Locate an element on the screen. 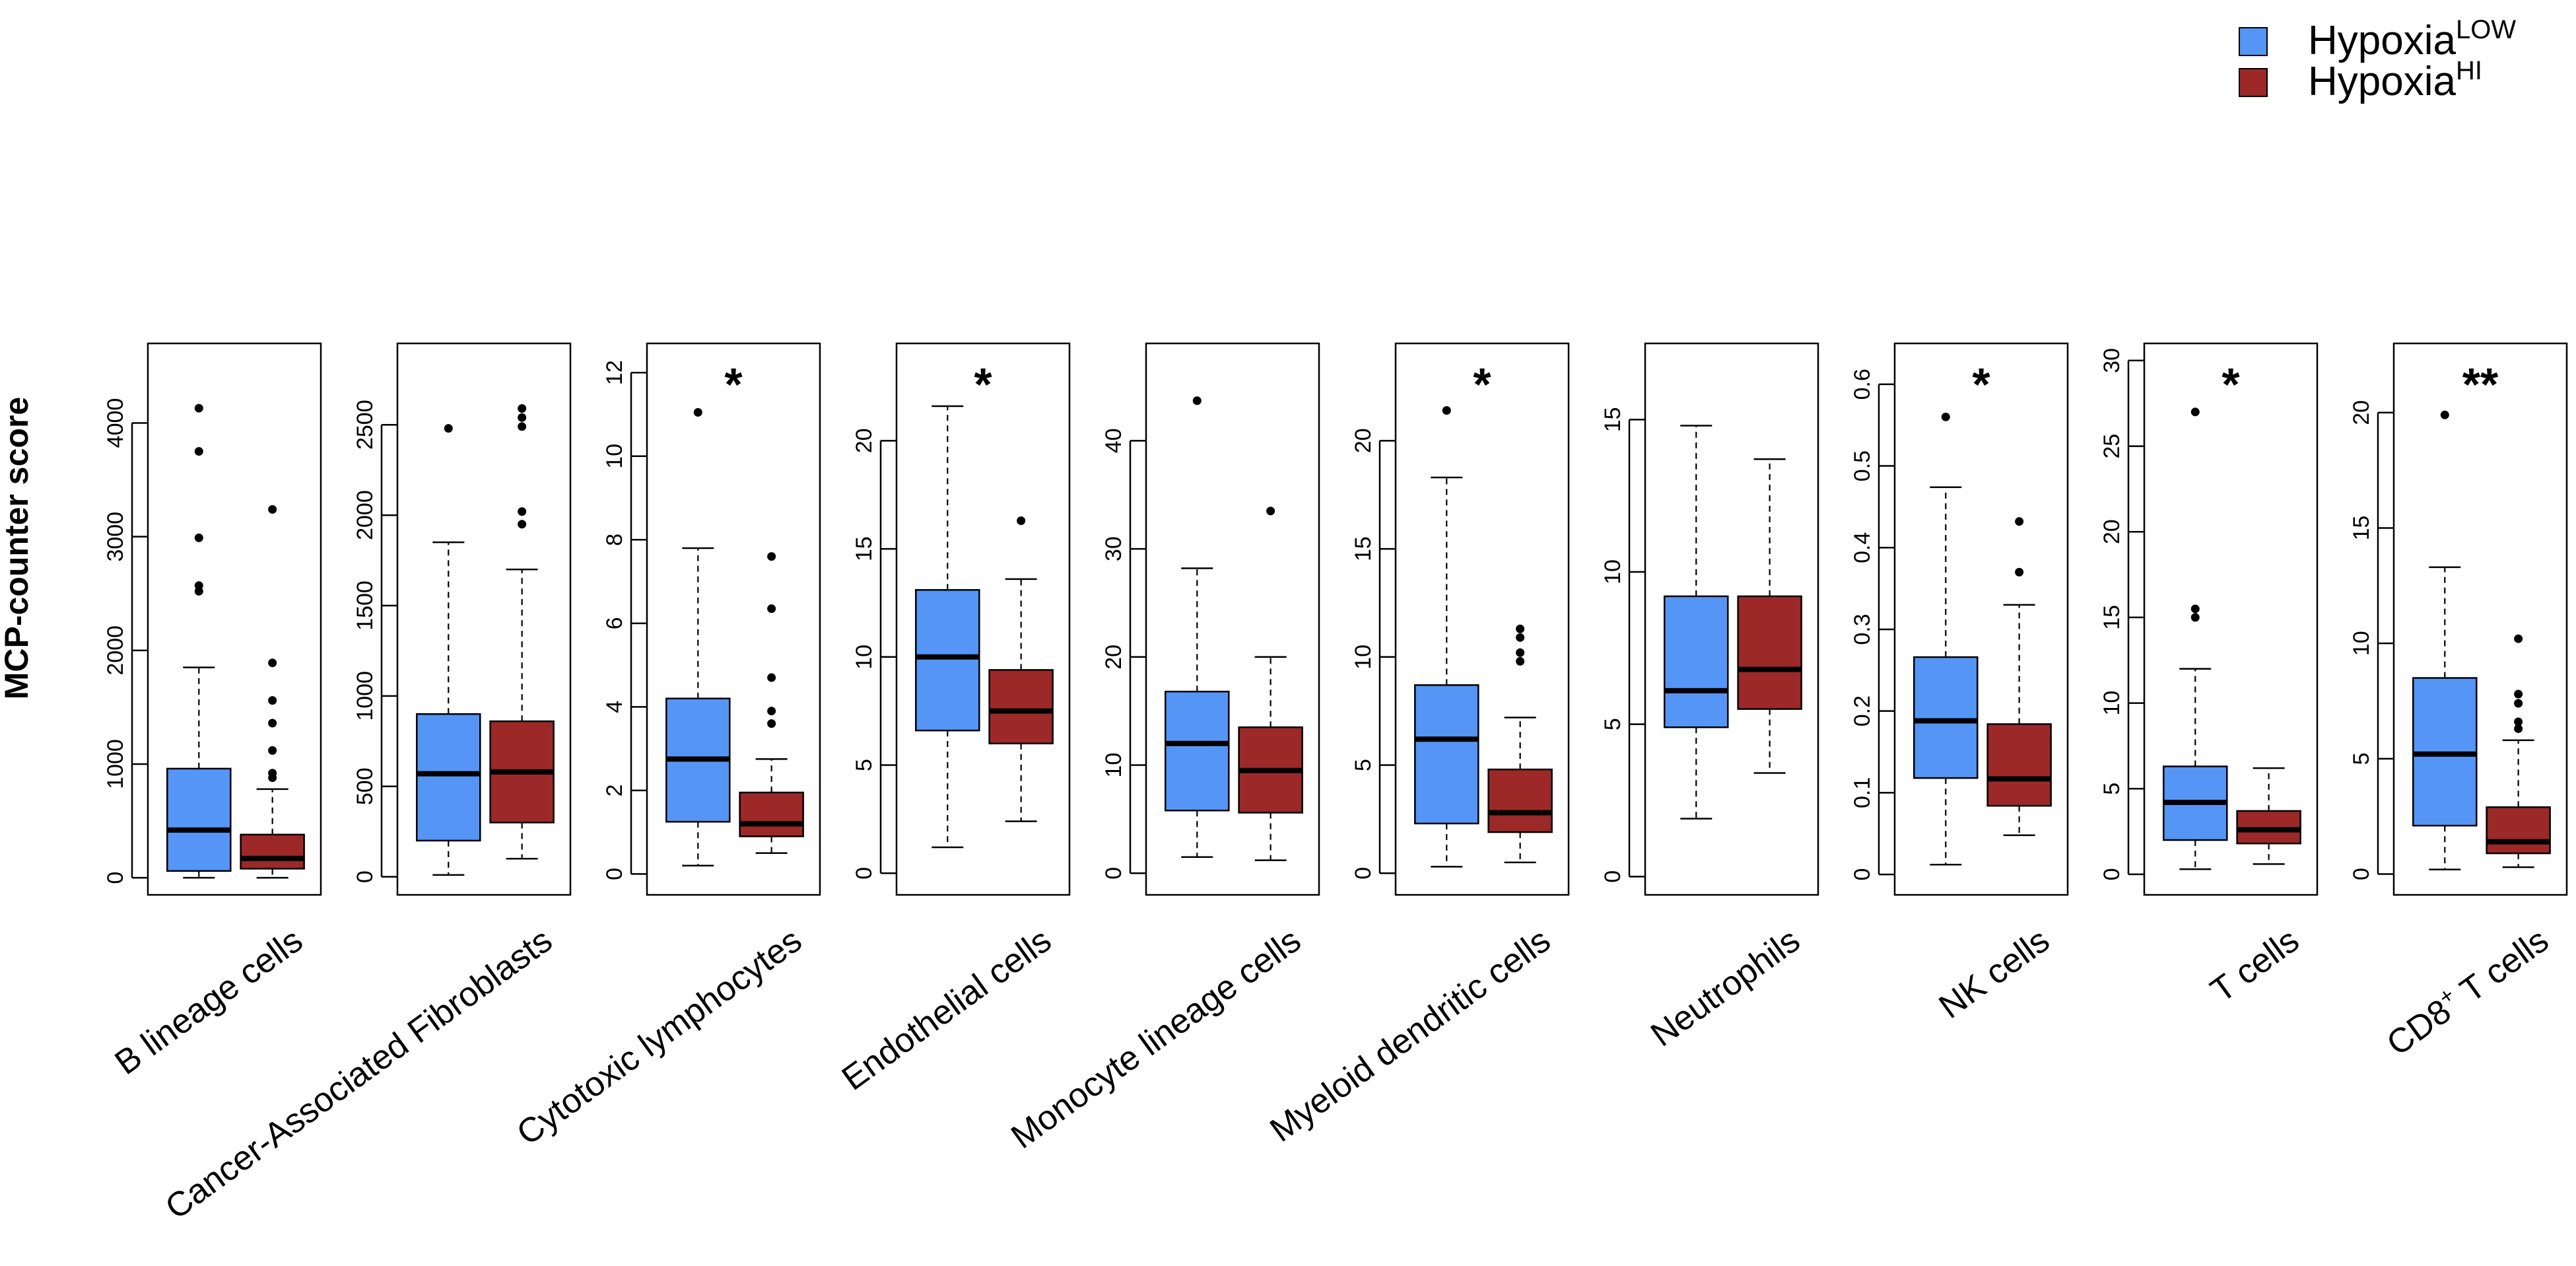  y-tick-label: 0.6 is located at coordinates (1862, 384).